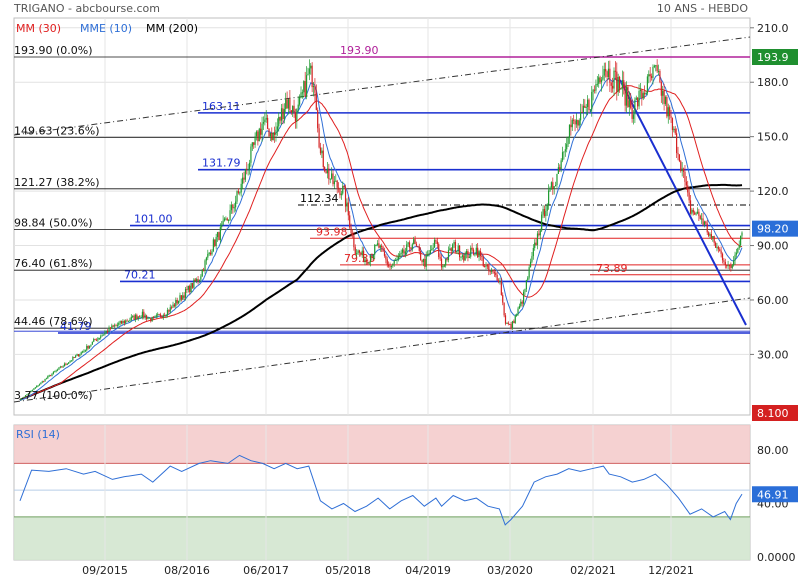 The height and width of the screenshot is (580, 800). I want to click on legend-mm30: MM (30), so click(38, 28).